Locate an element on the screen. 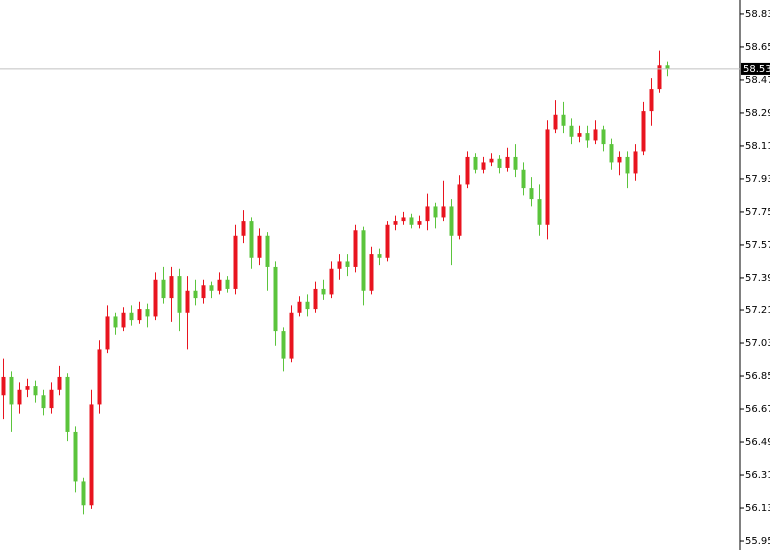  y-tick-label: 56.135 is located at coordinates (757, 508).